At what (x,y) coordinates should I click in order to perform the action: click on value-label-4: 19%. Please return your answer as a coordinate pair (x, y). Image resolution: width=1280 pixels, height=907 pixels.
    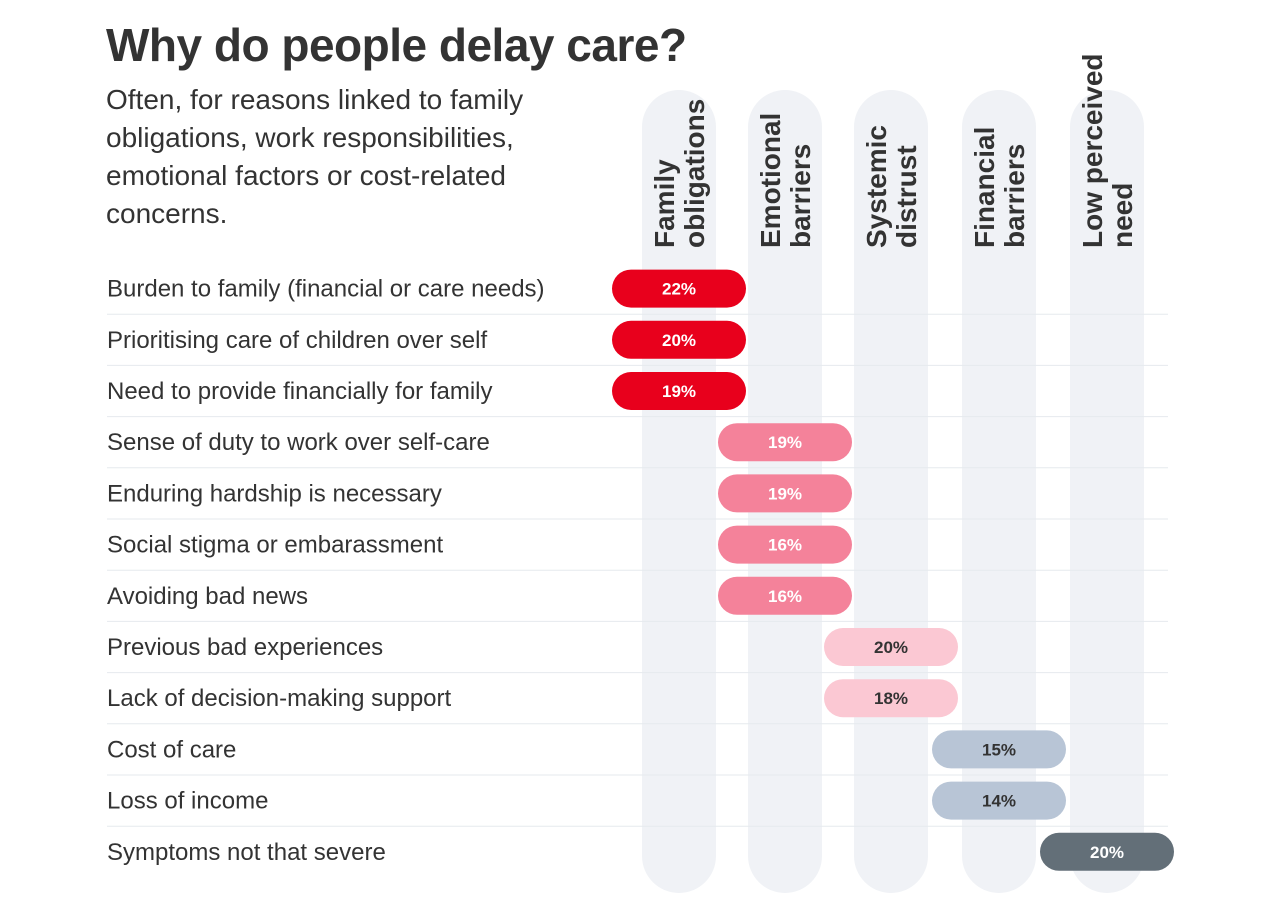
    Looking at the image, I should click on (785, 493).